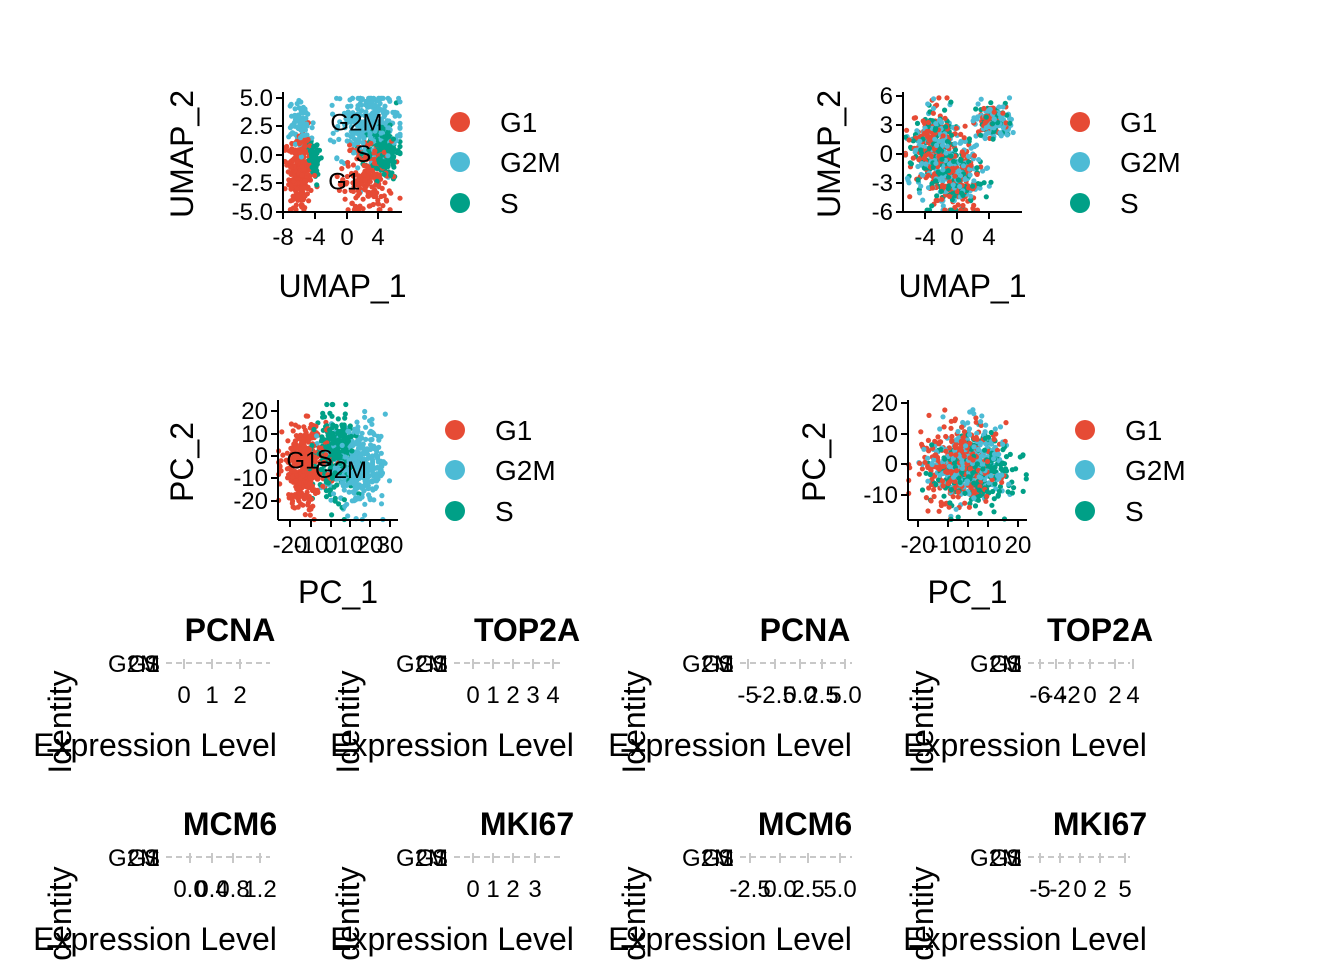  What do you see at coordinates (182, 154) in the screenshot?
I see `y-axis-title: UMAP_2` at bounding box center [182, 154].